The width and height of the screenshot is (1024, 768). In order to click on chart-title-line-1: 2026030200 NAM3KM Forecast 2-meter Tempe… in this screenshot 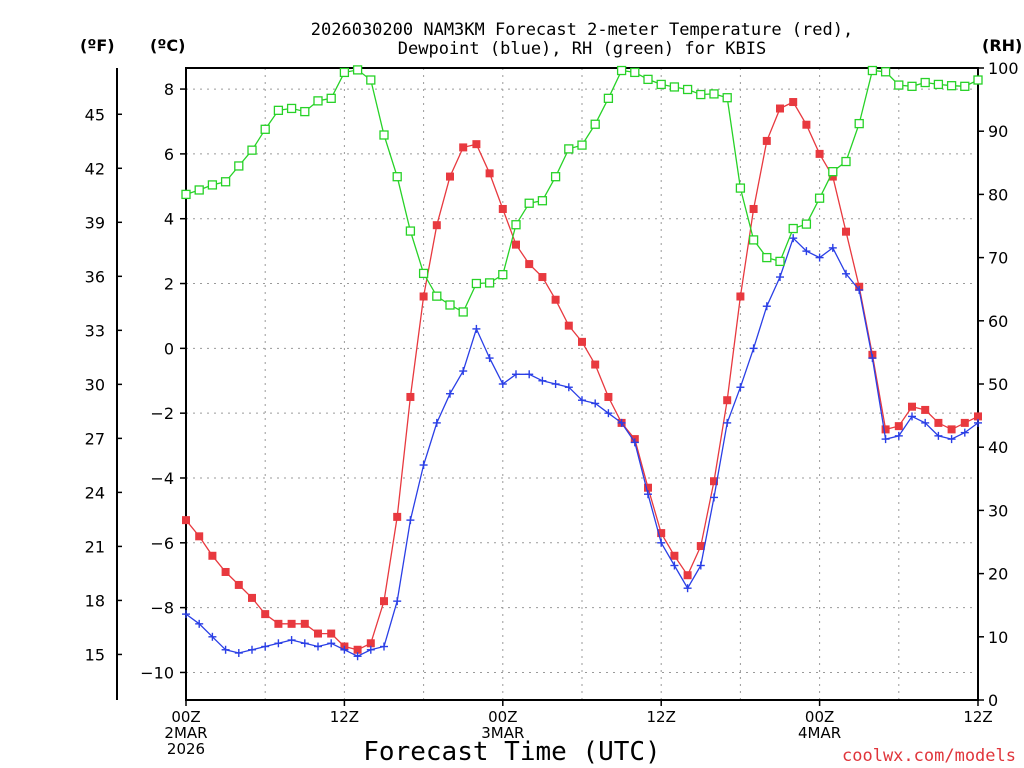, I will do `click(582, 30)`.